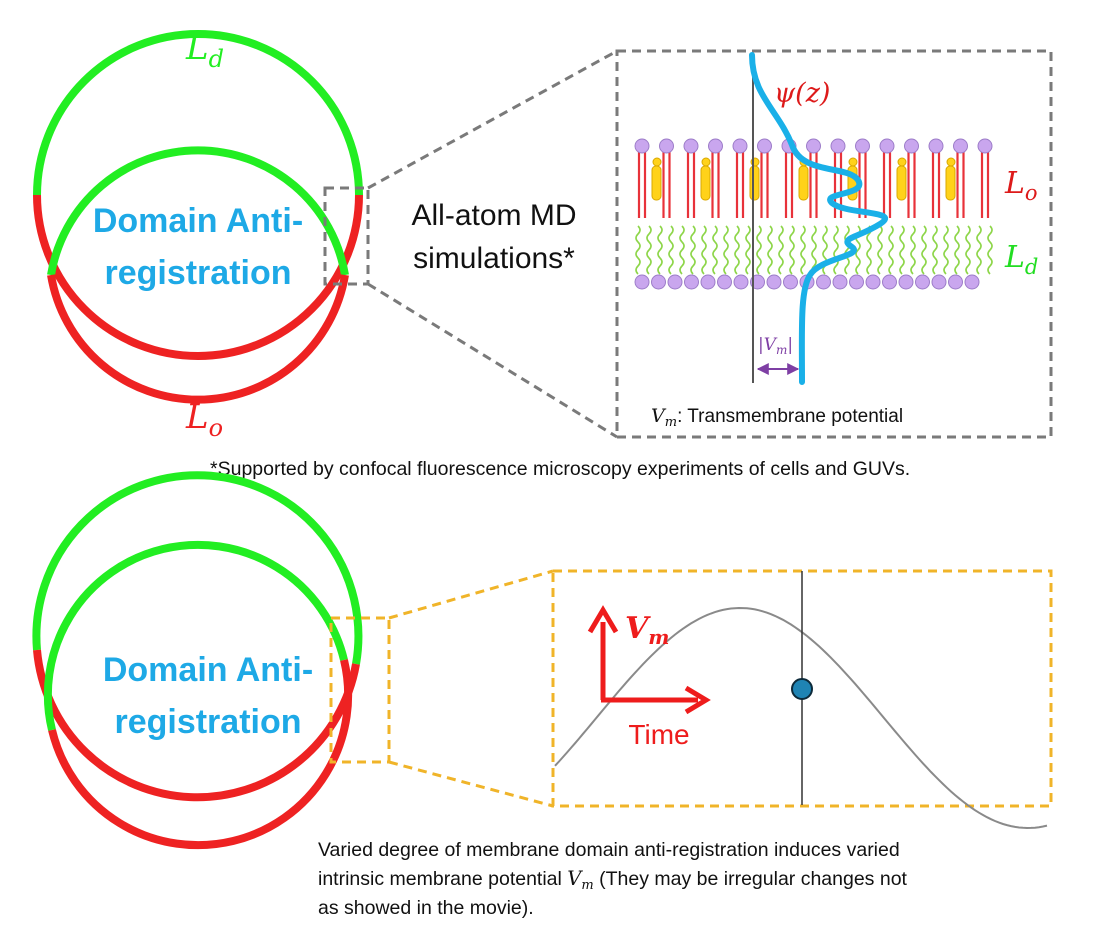 The image size is (1100, 946). What do you see at coordinates (1021, 259) in the screenshot?
I see `inset-ld-label: Ld` at bounding box center [1021, 259].